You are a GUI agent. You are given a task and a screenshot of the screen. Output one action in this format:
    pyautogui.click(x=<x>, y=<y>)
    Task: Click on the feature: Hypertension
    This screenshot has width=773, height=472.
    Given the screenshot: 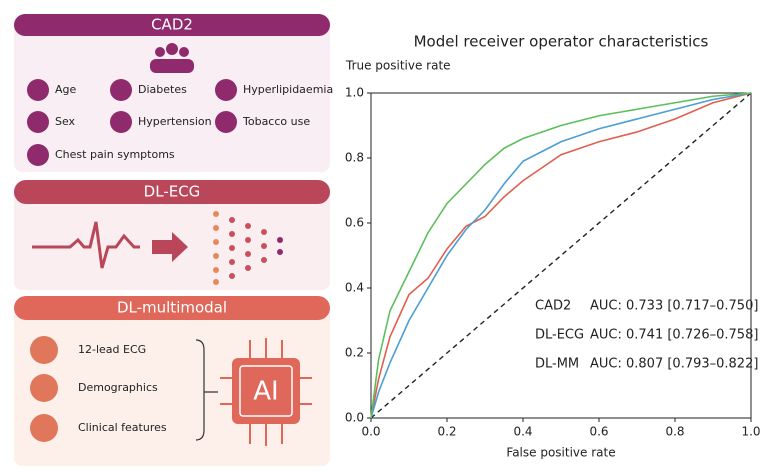 What is the action you would take?
    pyautogui.click(x=175, y=121)
    